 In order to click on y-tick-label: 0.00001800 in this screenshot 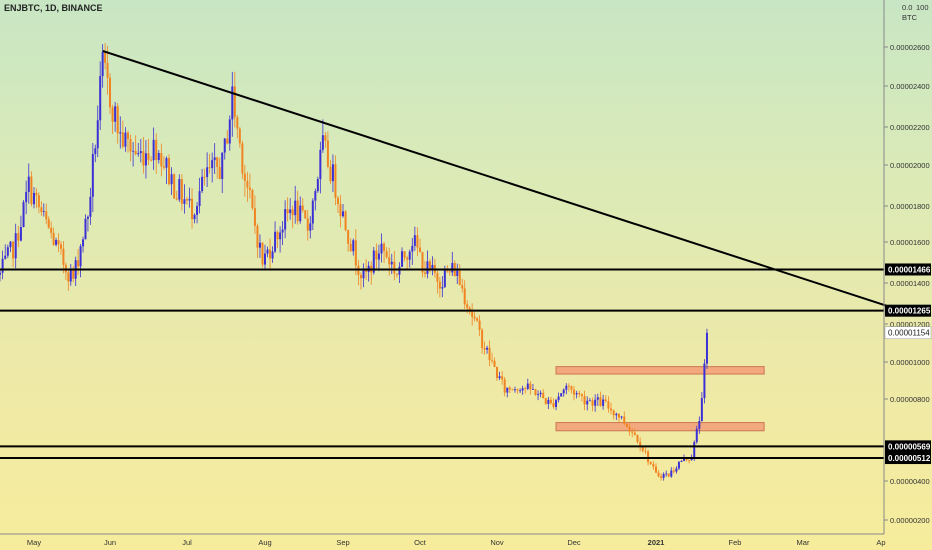, I will do `click(910, 206)`.